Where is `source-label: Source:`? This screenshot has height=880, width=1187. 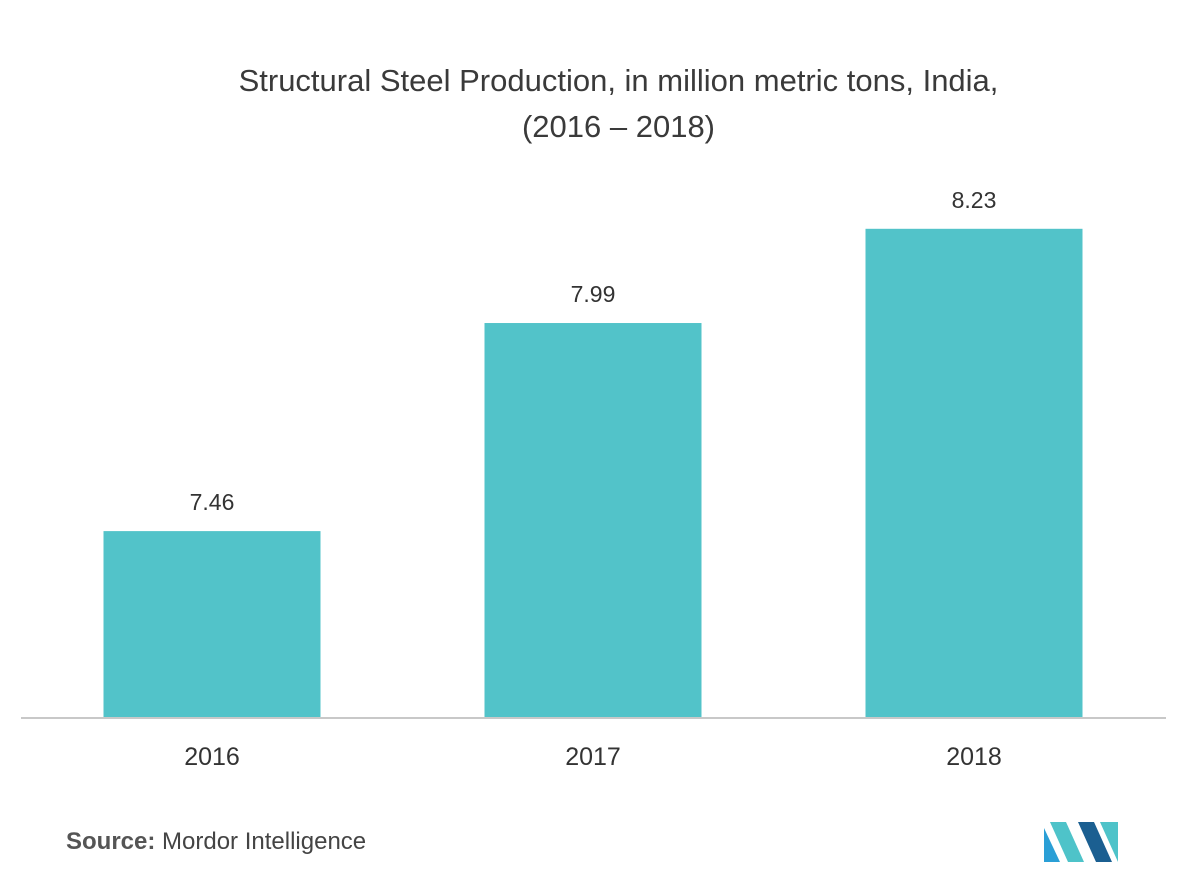
source-label: Source: is located at coordinates (111, 841).